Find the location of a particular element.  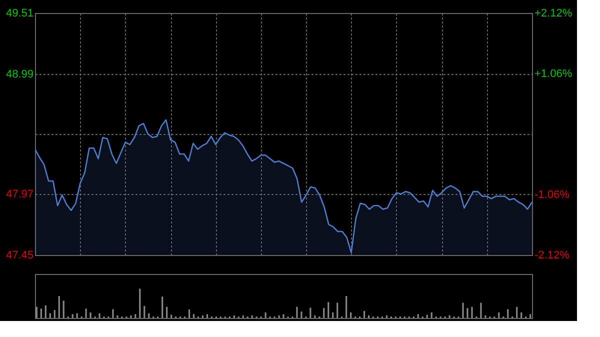

y-tick-label: 49.51 is located at coordinates (20, 14).